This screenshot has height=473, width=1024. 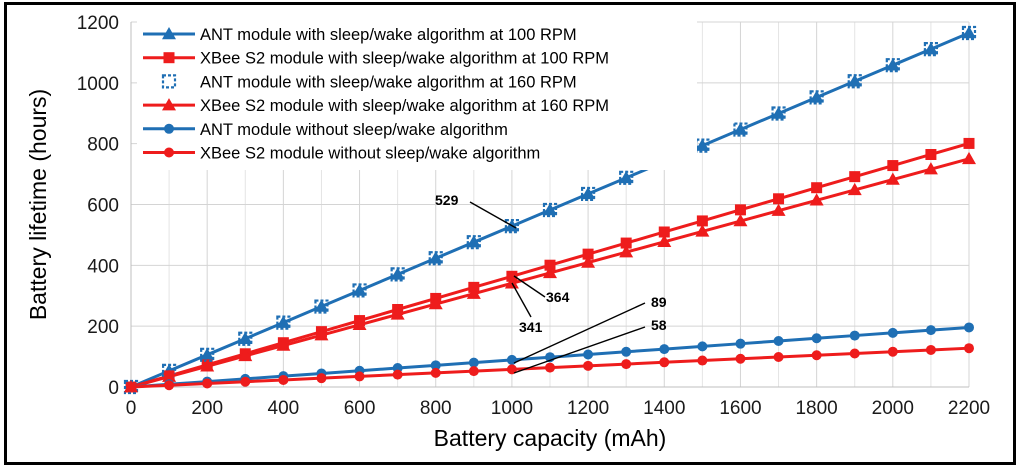 What do you see at coordinates (550, 438) in the screenshot?
I see `x-axis-title: Battery capacity (mAh)` at bounding box center [550, 438].